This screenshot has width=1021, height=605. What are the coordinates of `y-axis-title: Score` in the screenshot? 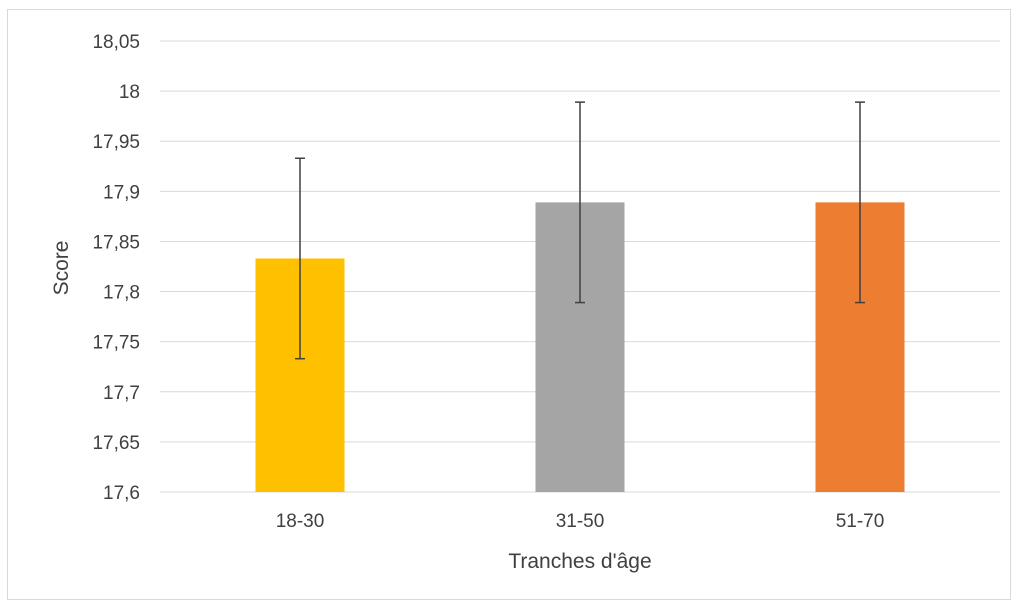 It's located at (61, 268).